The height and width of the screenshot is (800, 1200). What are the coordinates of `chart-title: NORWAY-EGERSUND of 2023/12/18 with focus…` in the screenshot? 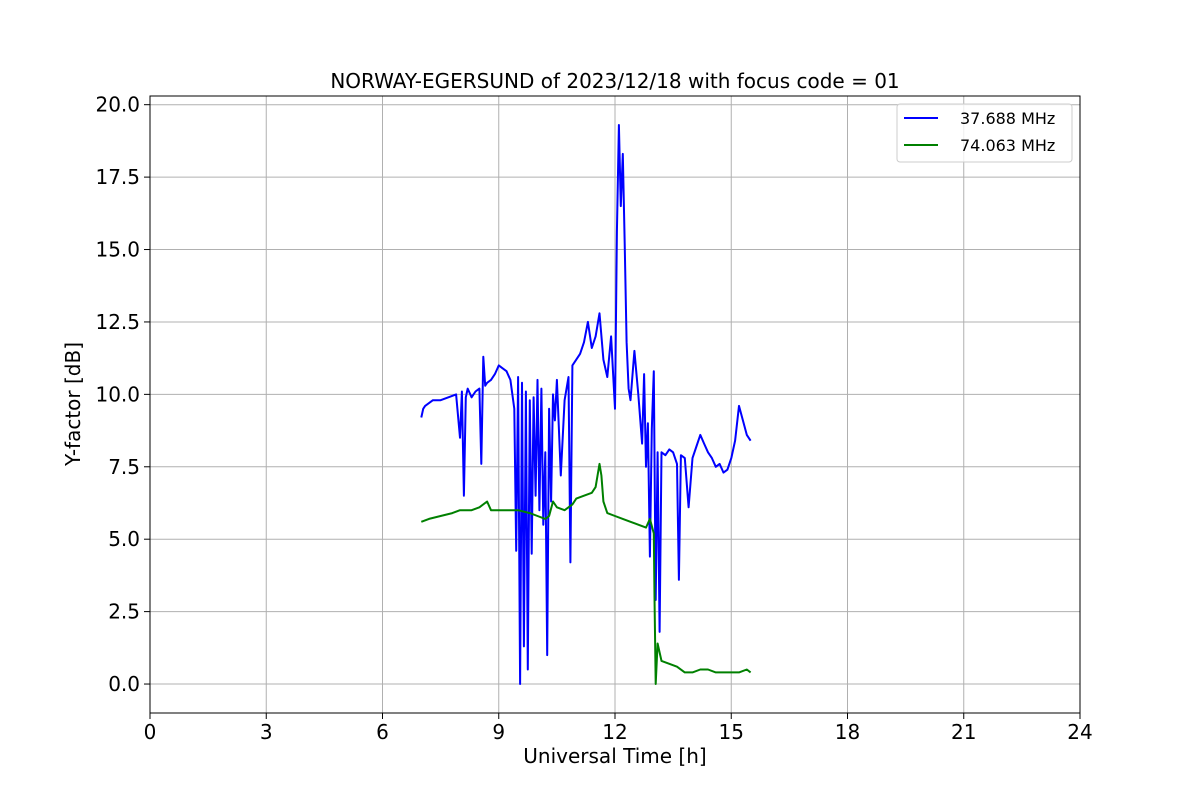 It's located at (614, 81).